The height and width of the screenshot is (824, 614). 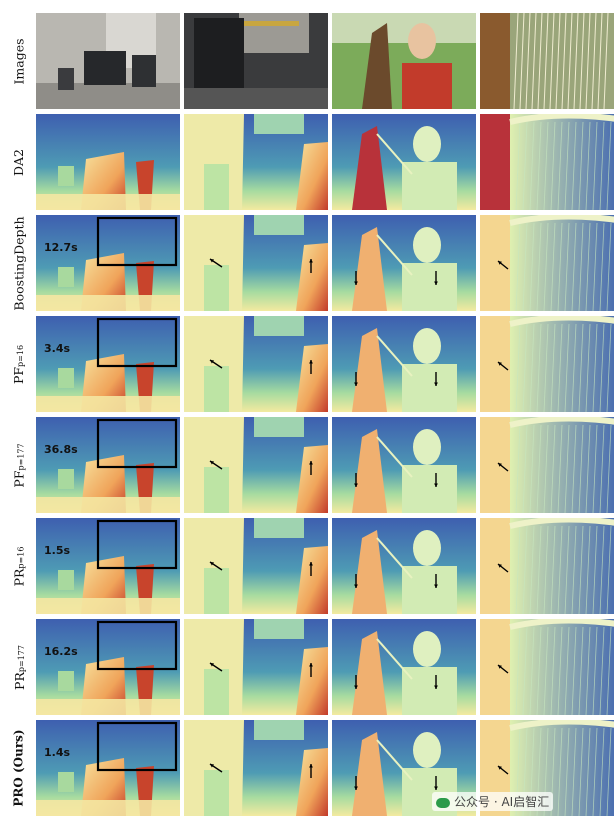 I want to click on watermark: 公众号 · AI启智汇, so click(x=493, y=801).